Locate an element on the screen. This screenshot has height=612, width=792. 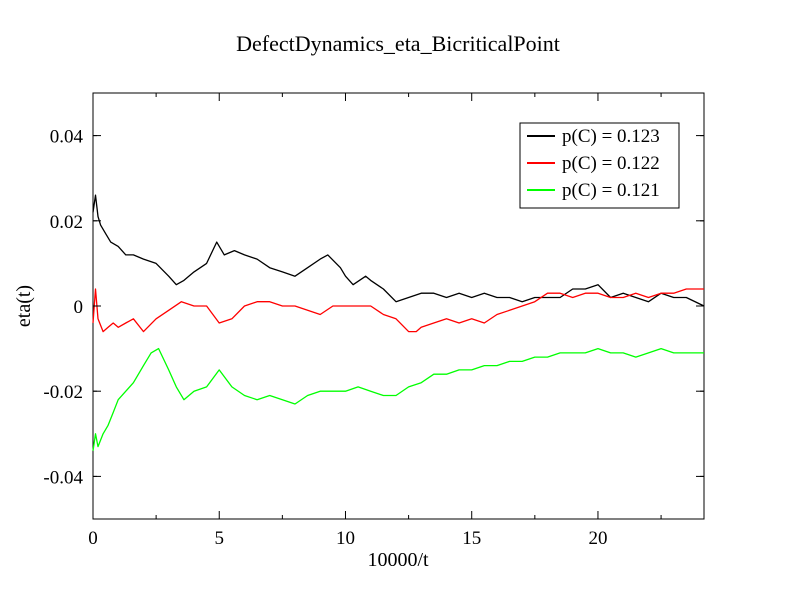
x-axis-label: 10000/t is located at coordinates (398, 560).